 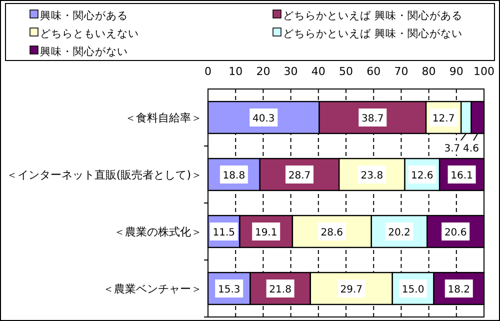 I want to click on data-label: 4.6, so click(x=471, y=148).